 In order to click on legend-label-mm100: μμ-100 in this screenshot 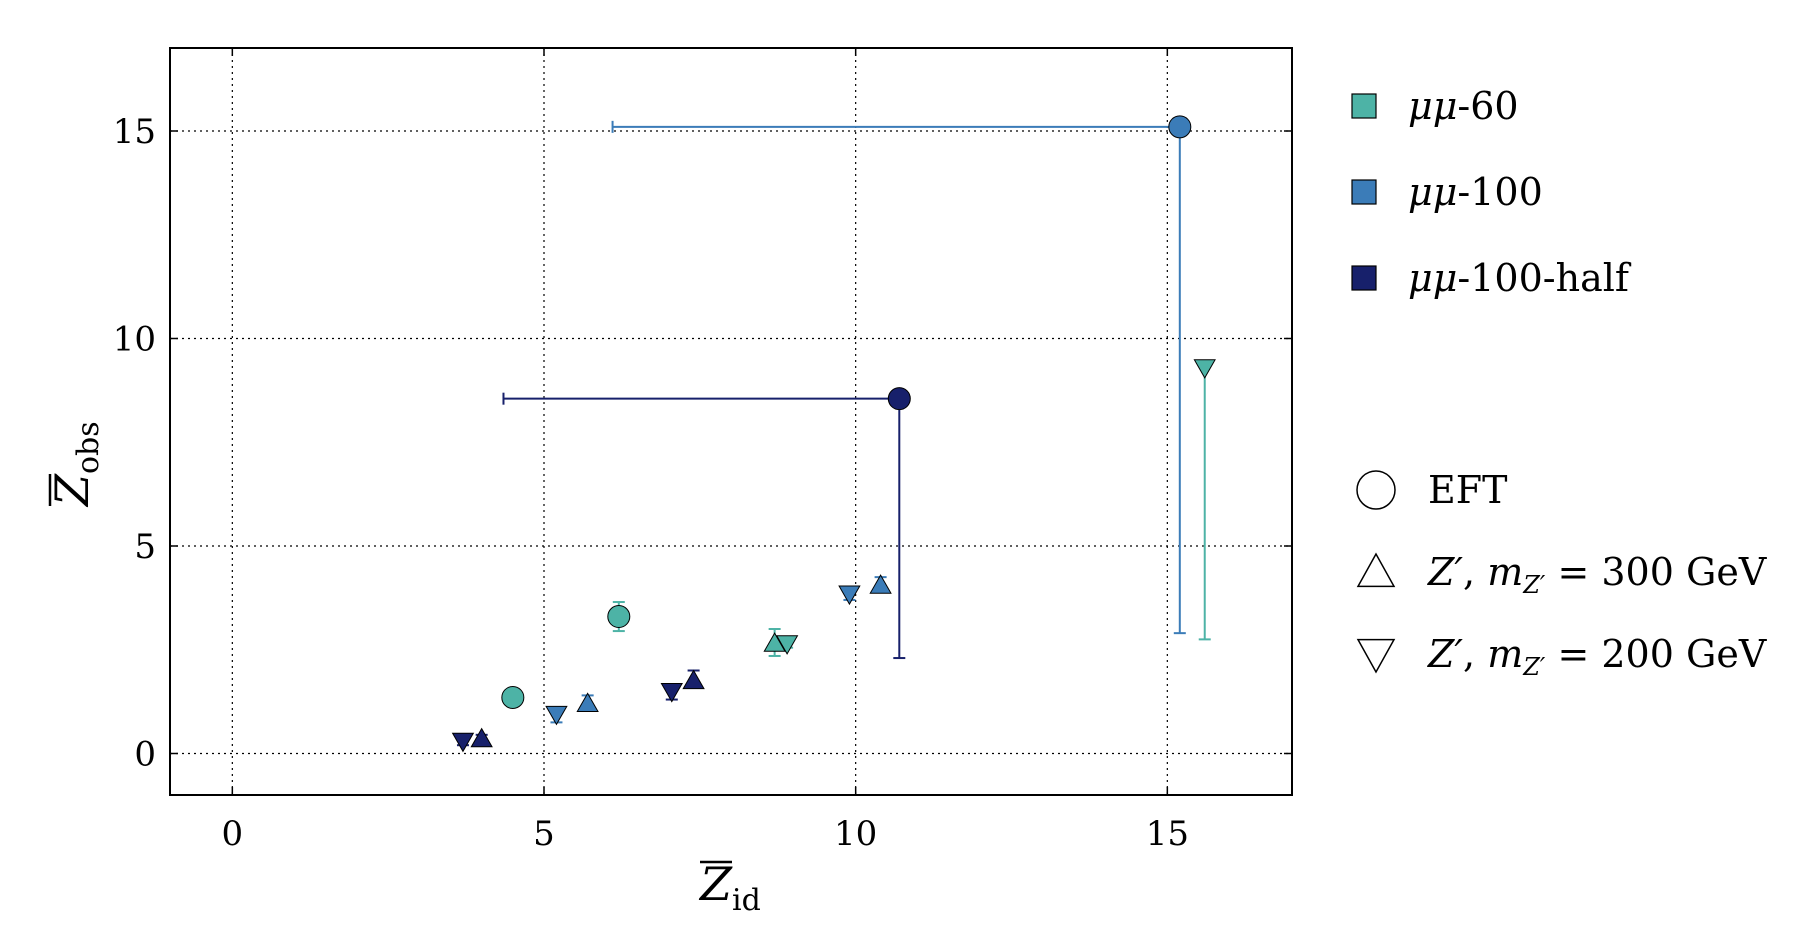, I will do `click(1475, 192)`.